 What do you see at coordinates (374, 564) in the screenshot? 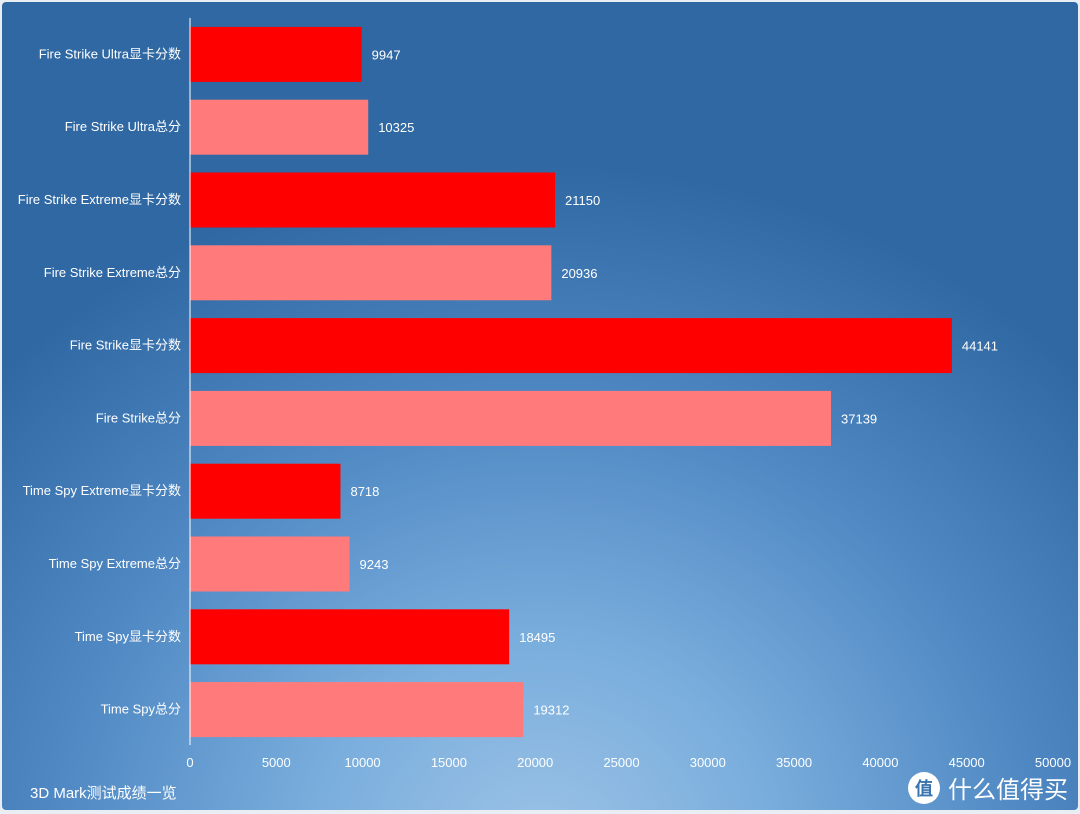
I see `data-label: 9243` at bounding box center [374, 564].